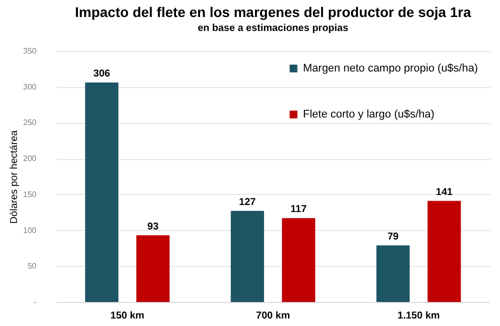  What do you see at coordinates (445, 192) in the screenshot?
I see `data-label: 141` at bounding box center [445, 192].